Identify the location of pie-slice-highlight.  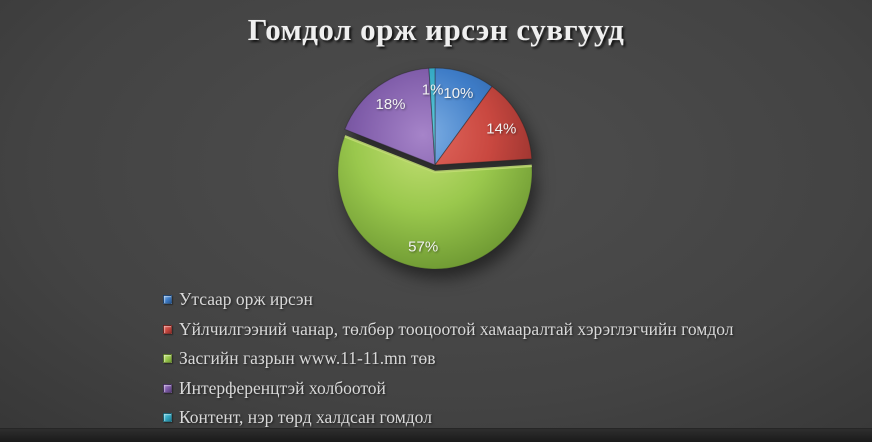
(438, 154).